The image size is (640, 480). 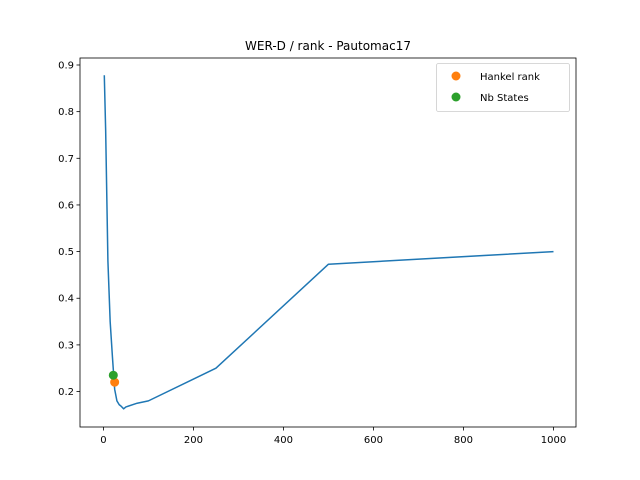 I want to click on y-tick-label: 0.2, so click(x=66, y=392).